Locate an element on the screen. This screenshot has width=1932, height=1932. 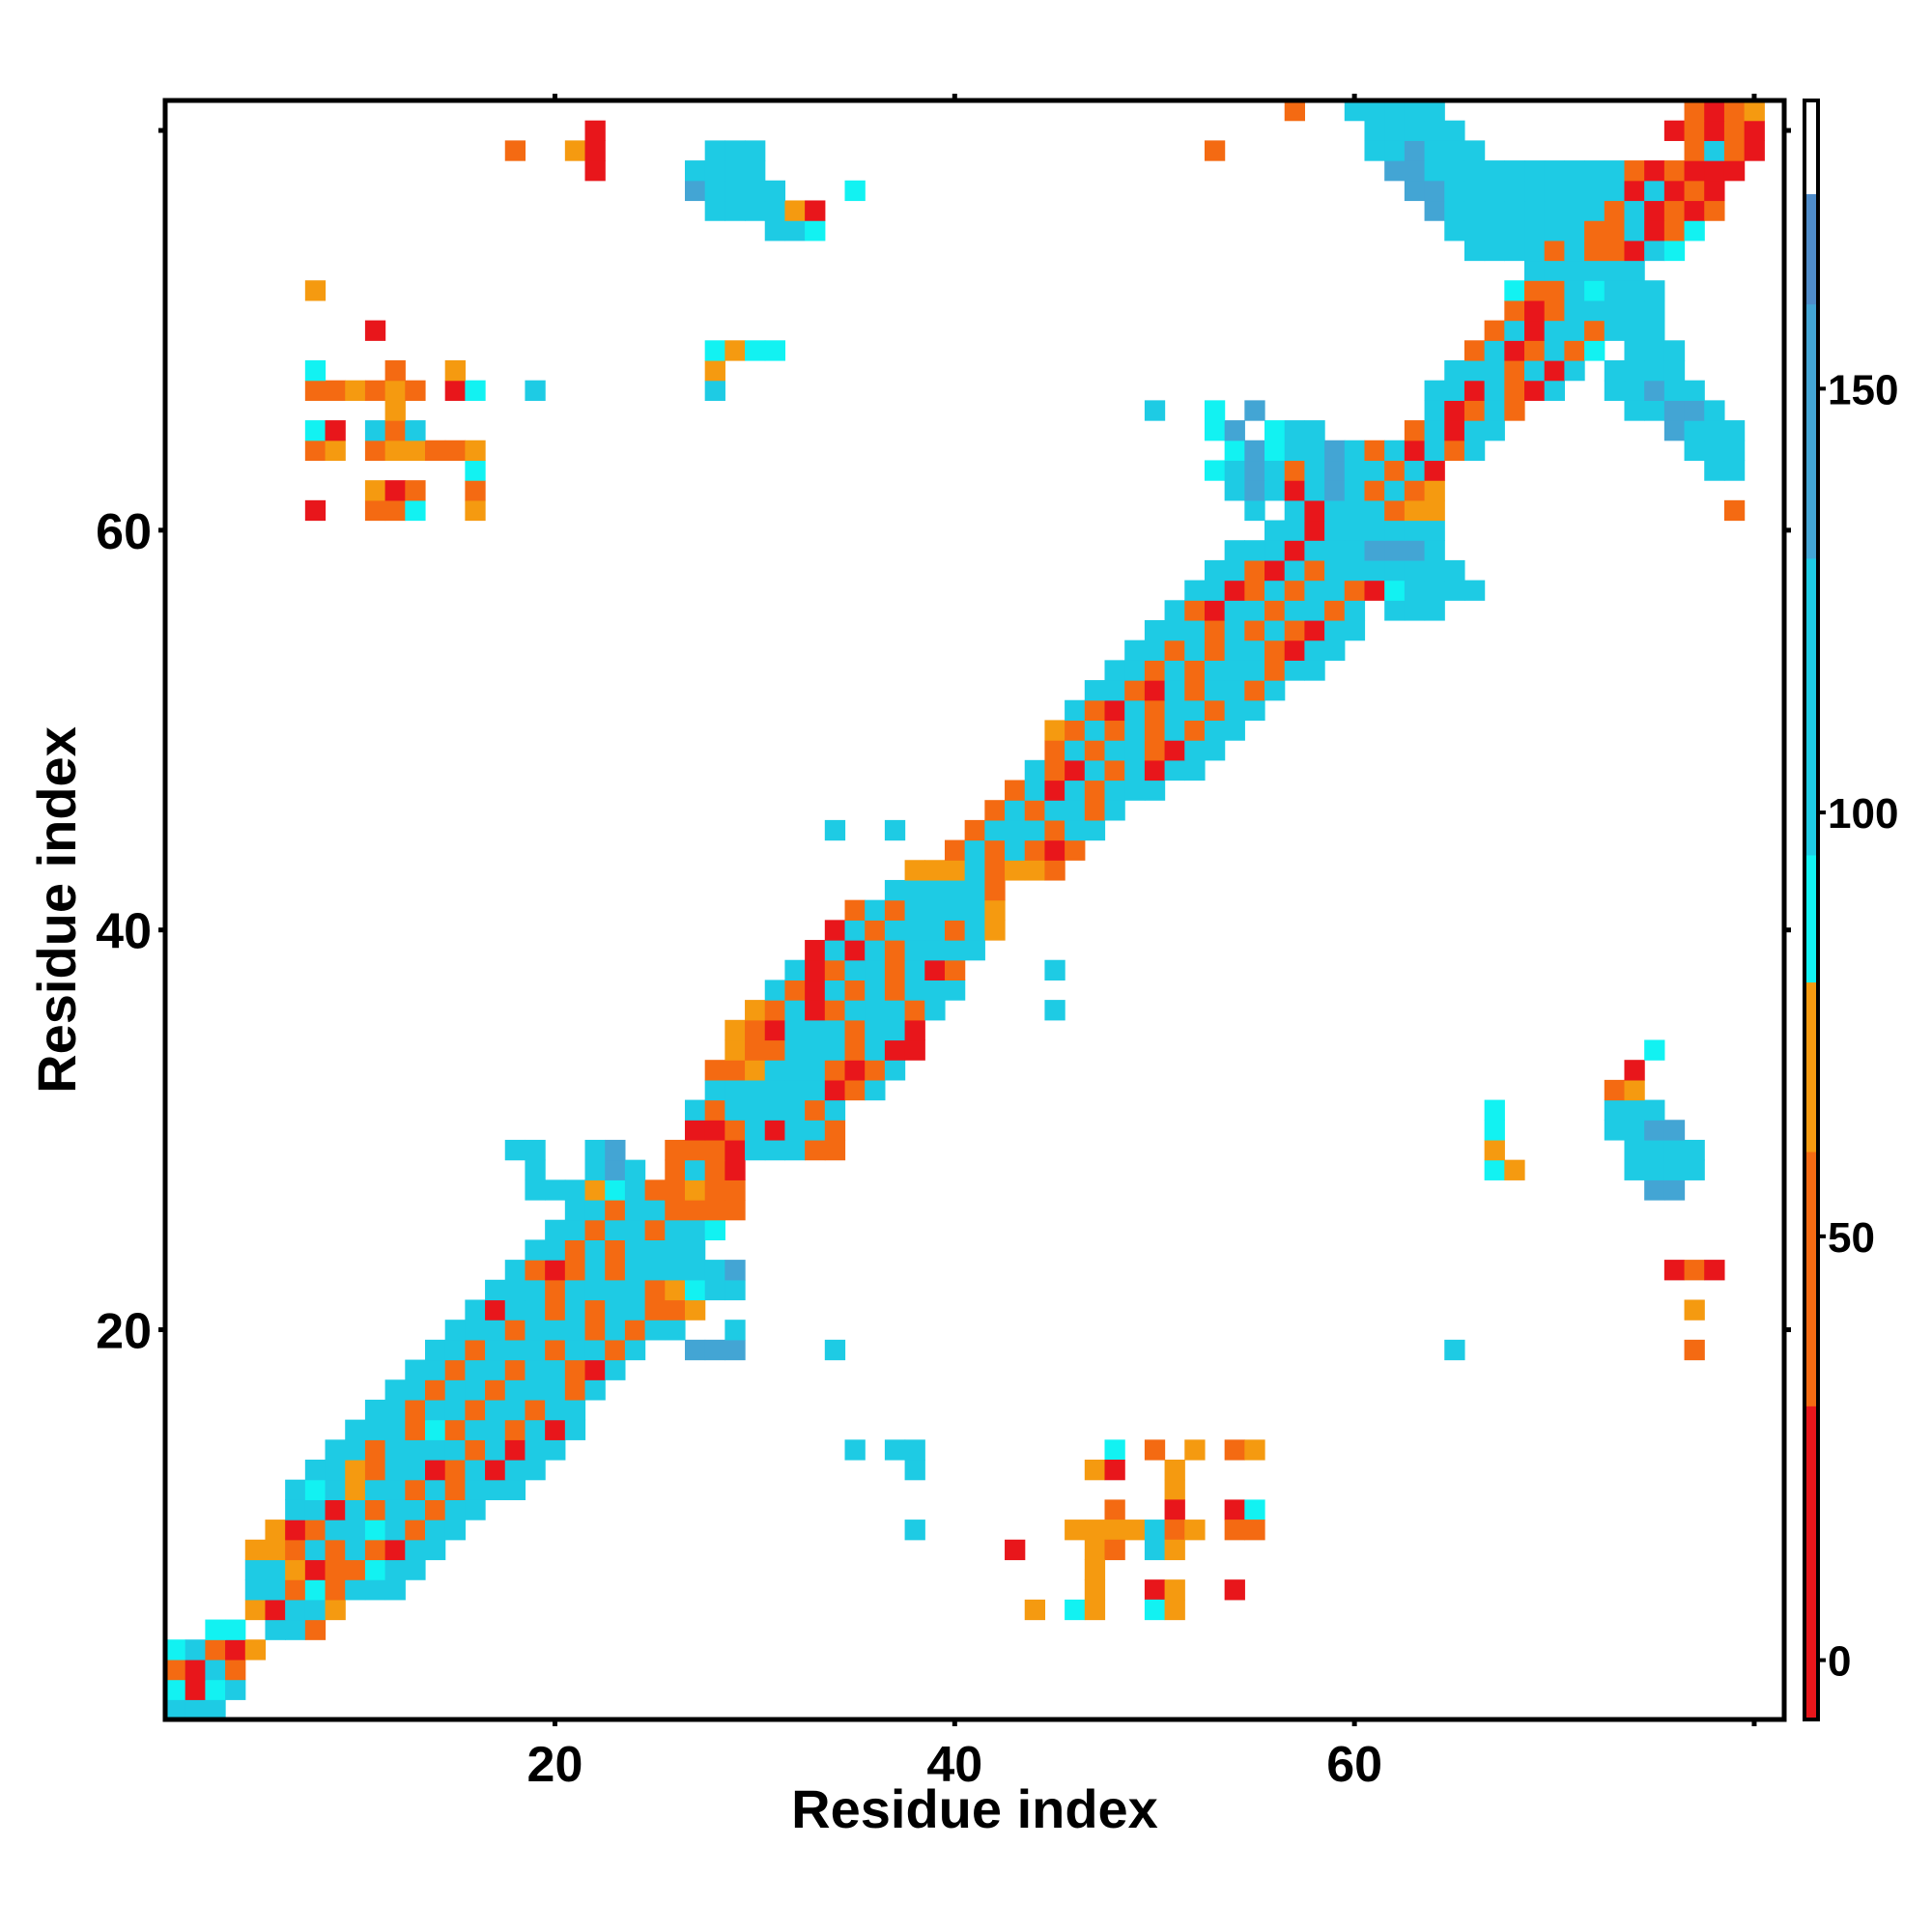
x-tick-label: 20 is located at coordinates (555, 1765).